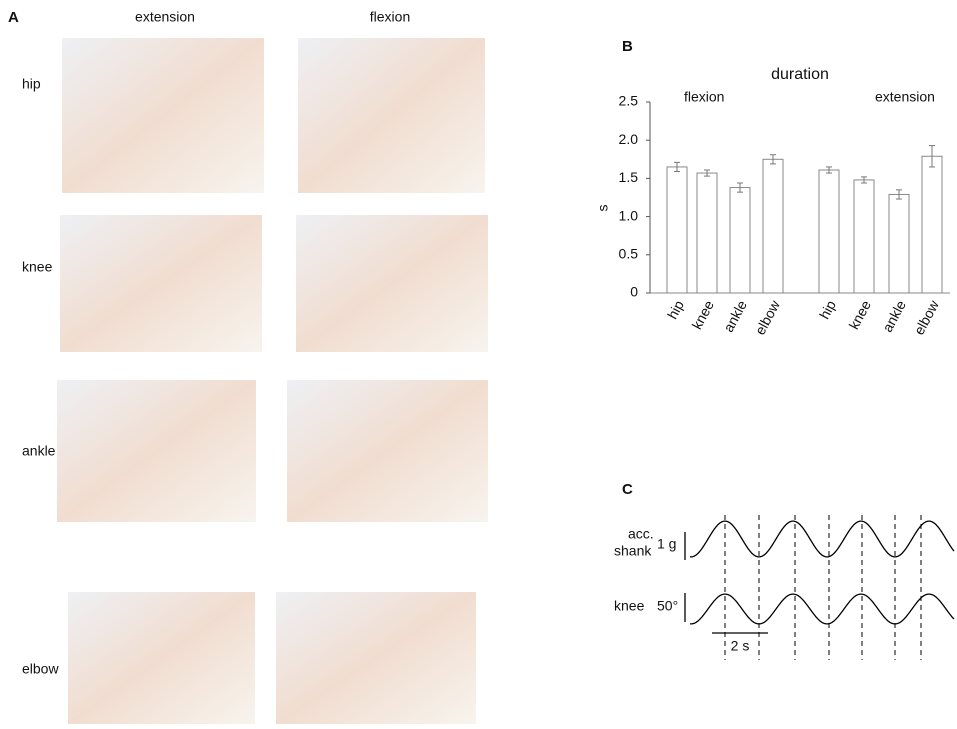  What do you see at coordinates (603, 208) in the screenshot?
I see `y-axis-label: s` at bounding box center [603, 208].